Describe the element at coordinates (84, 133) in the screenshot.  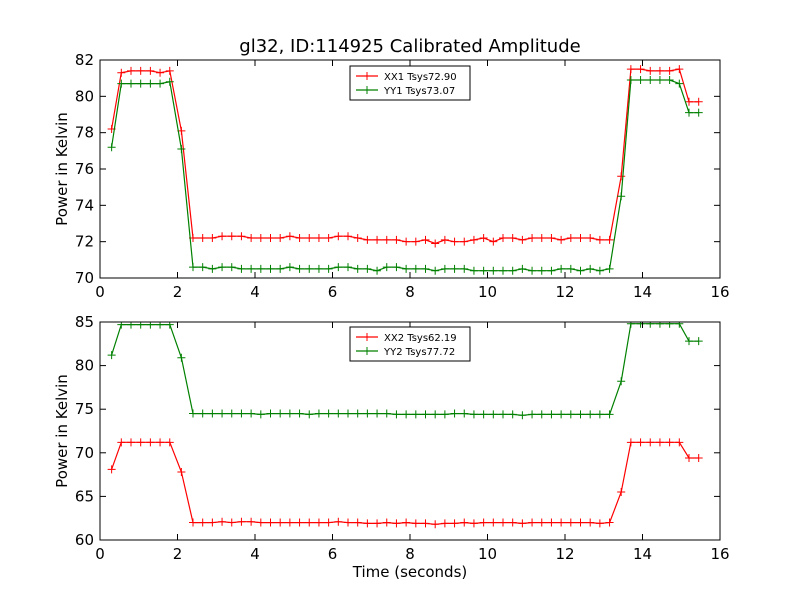
I see `y-tick-label: 78` at that location.